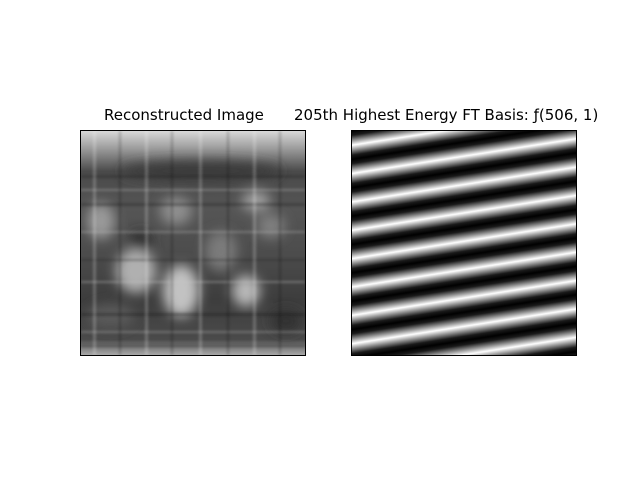 This screenshot has width=640, height=480. What do you see at coordinates (193, 261) in the screenshot?
I see `reconstructed-horizontal-streaks` at bounding box center [193, 261].